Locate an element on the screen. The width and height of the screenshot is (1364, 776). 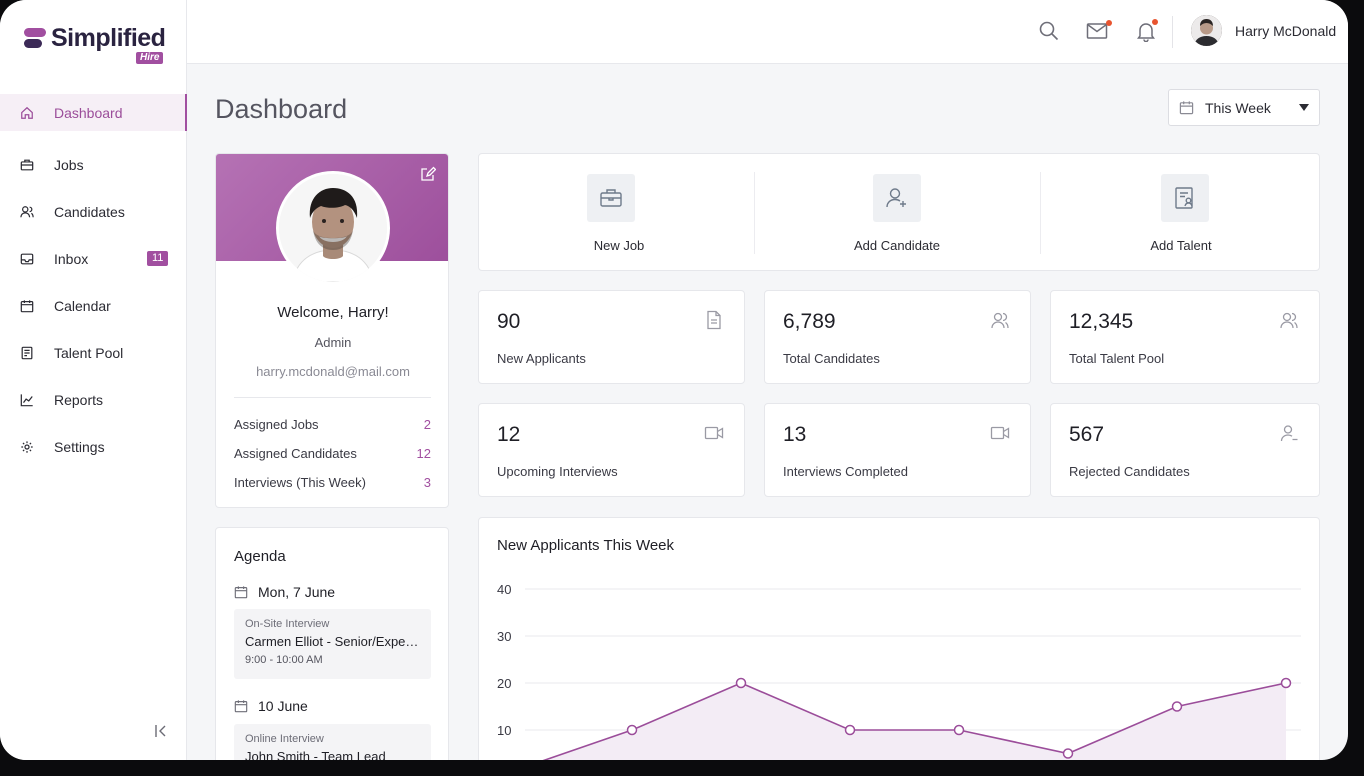
sidebar-item-candidates: Candidates is located at coordinates (93, 211).